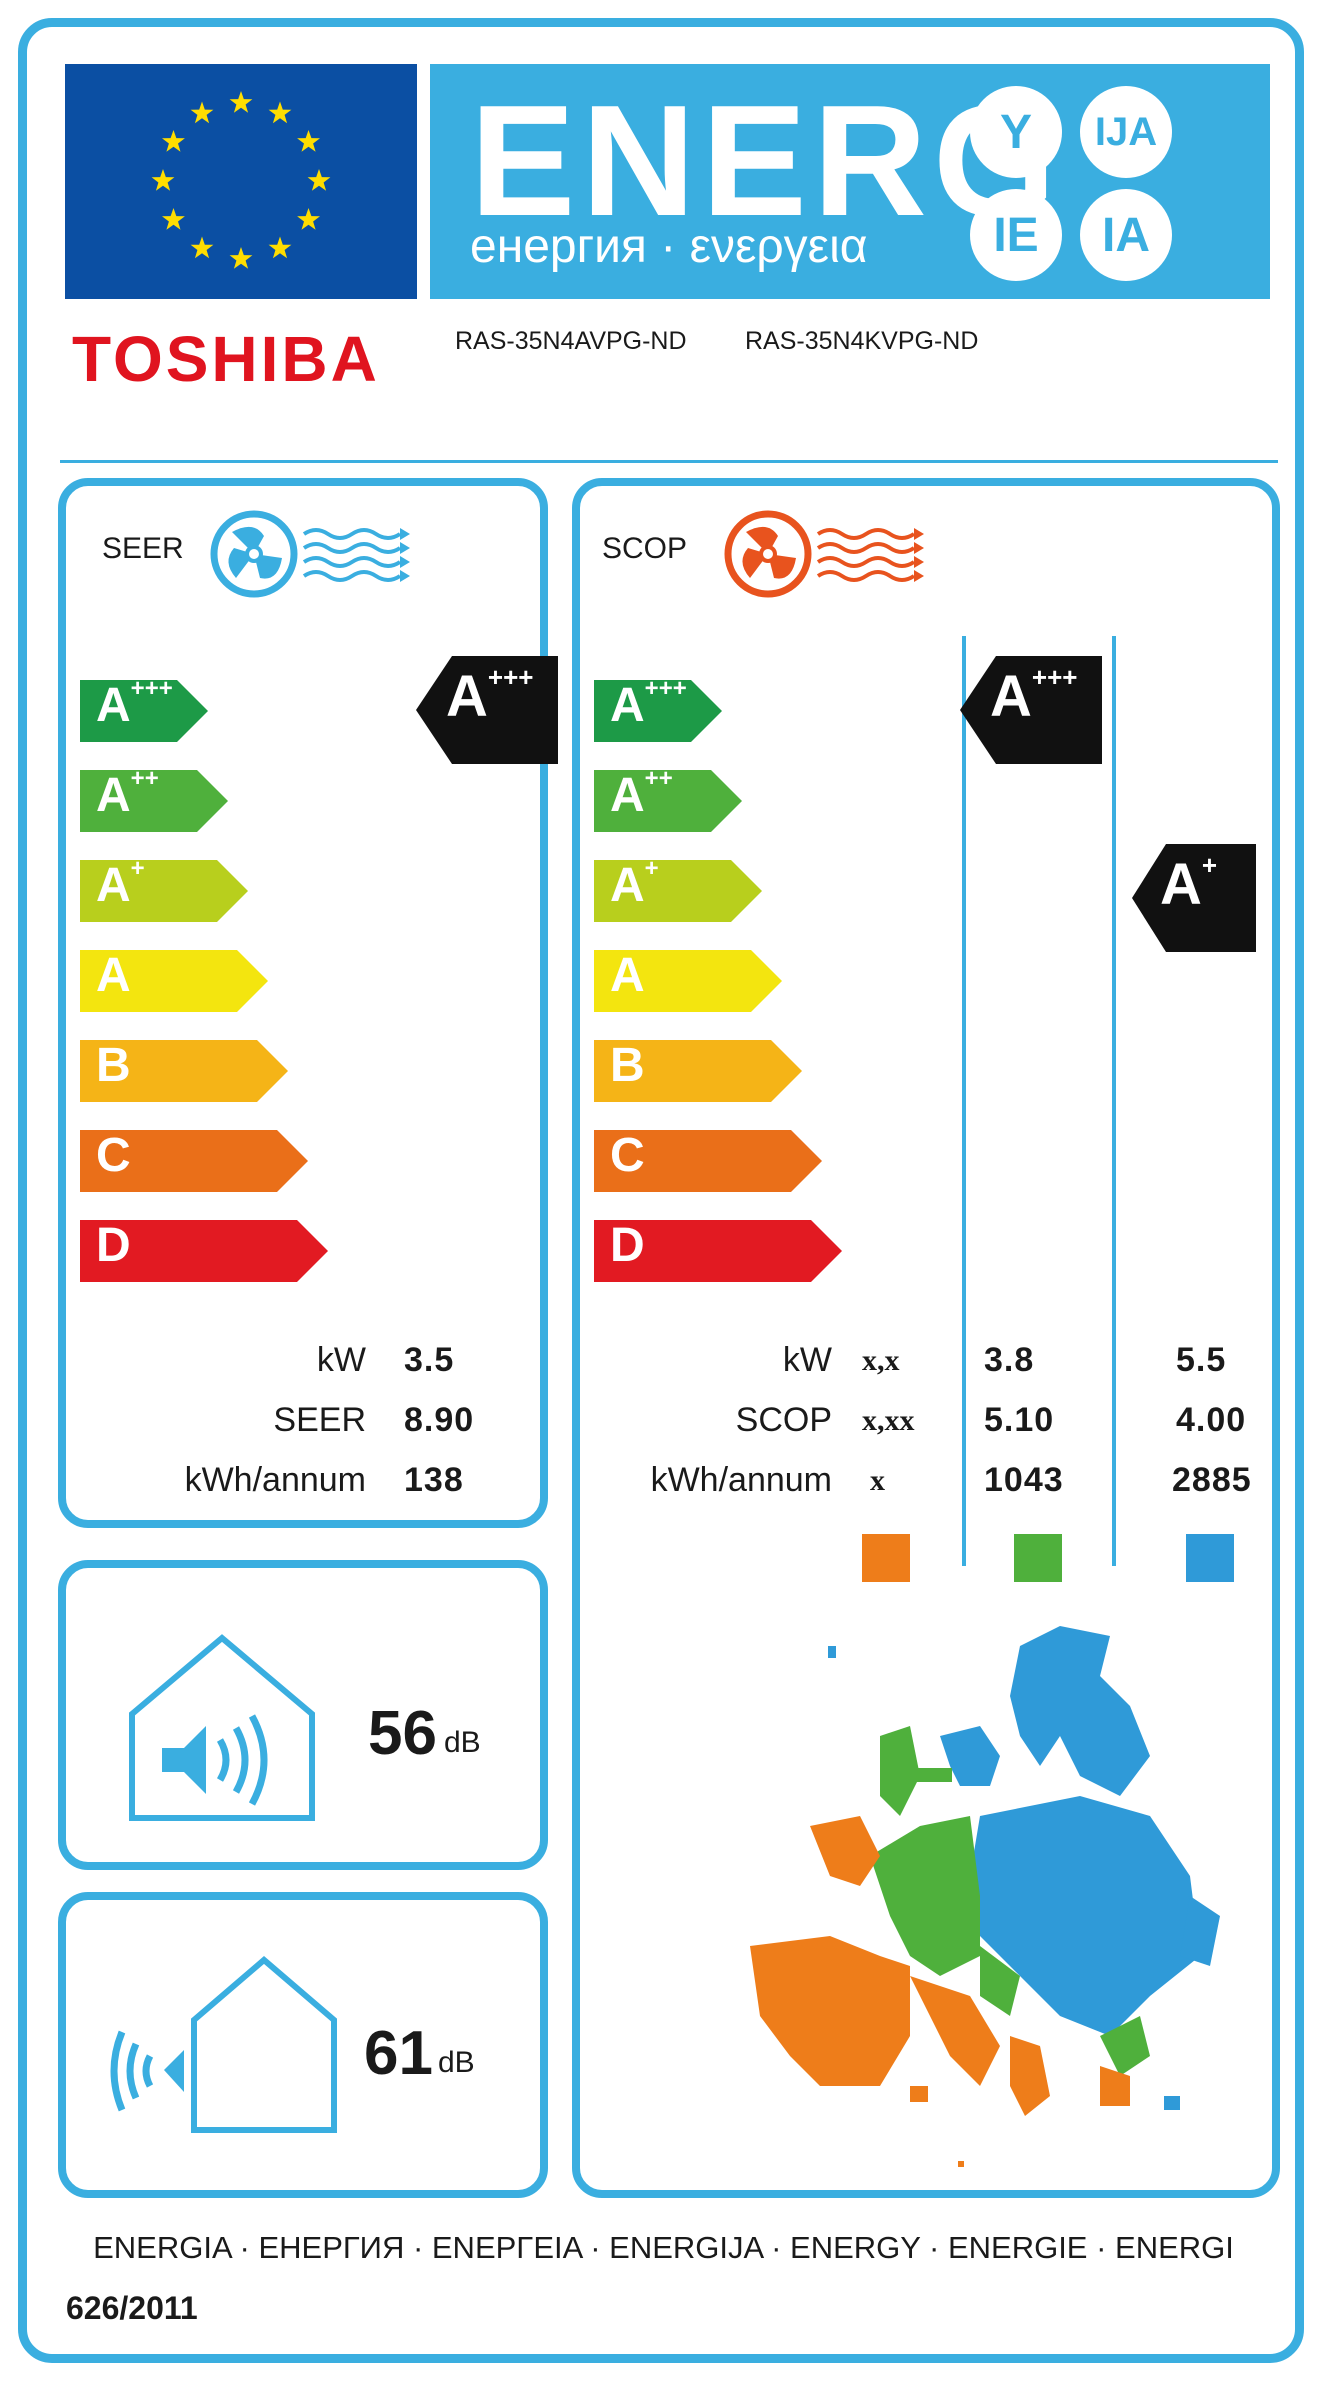 The height and width of the screenshot is (2384, 1327). I want to click on scop-class-bar: A+++, so click(658, 708).